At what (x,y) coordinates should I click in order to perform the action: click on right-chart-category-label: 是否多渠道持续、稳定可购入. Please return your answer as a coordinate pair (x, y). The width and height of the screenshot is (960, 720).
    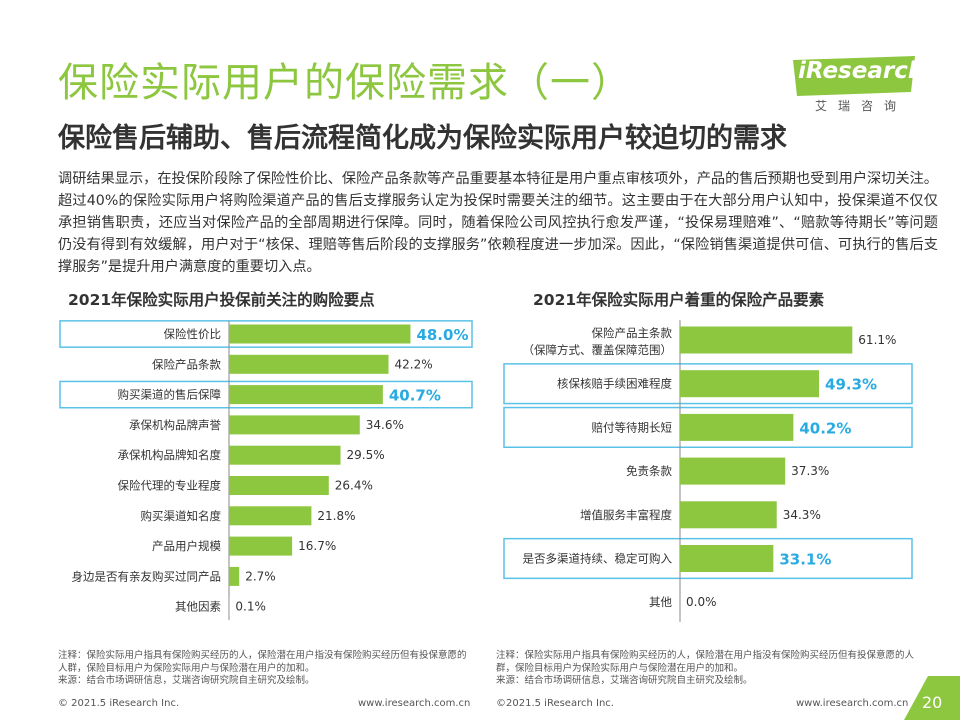
    Looking at the image, I should click on (598, 559).